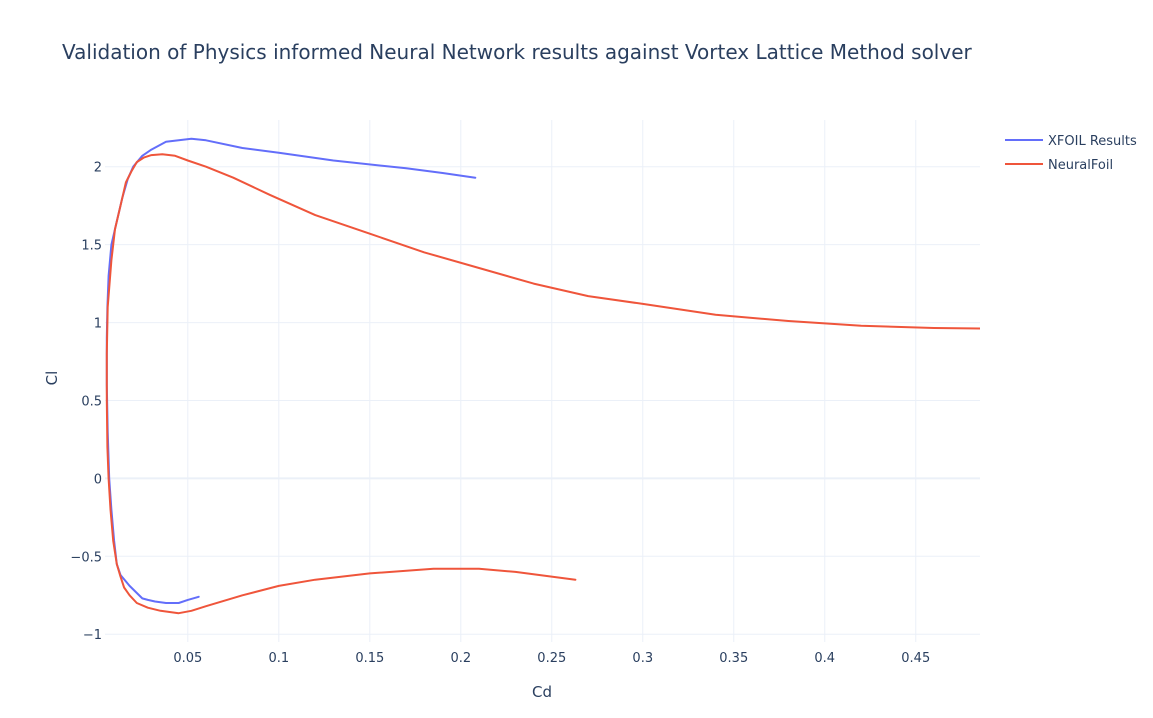 This screenshot has width=1153, height=718. Describe the element at coordinates (92, 635) in the screenshot. I see `y-tick-label: −1` at that location.